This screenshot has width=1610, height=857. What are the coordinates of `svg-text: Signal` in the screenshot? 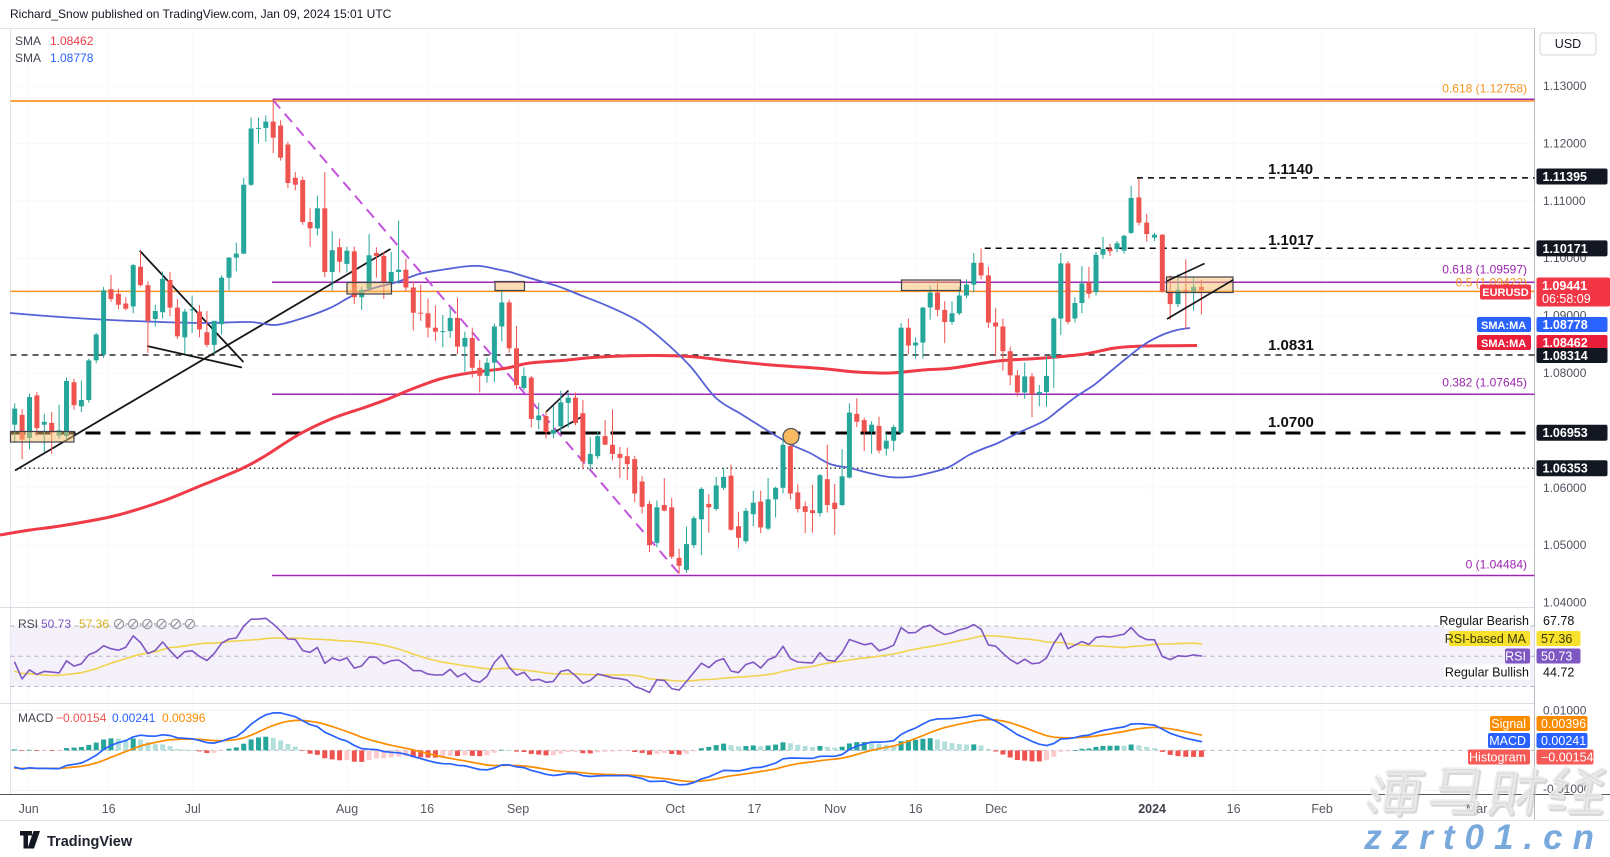 It's located at (1508, 724).